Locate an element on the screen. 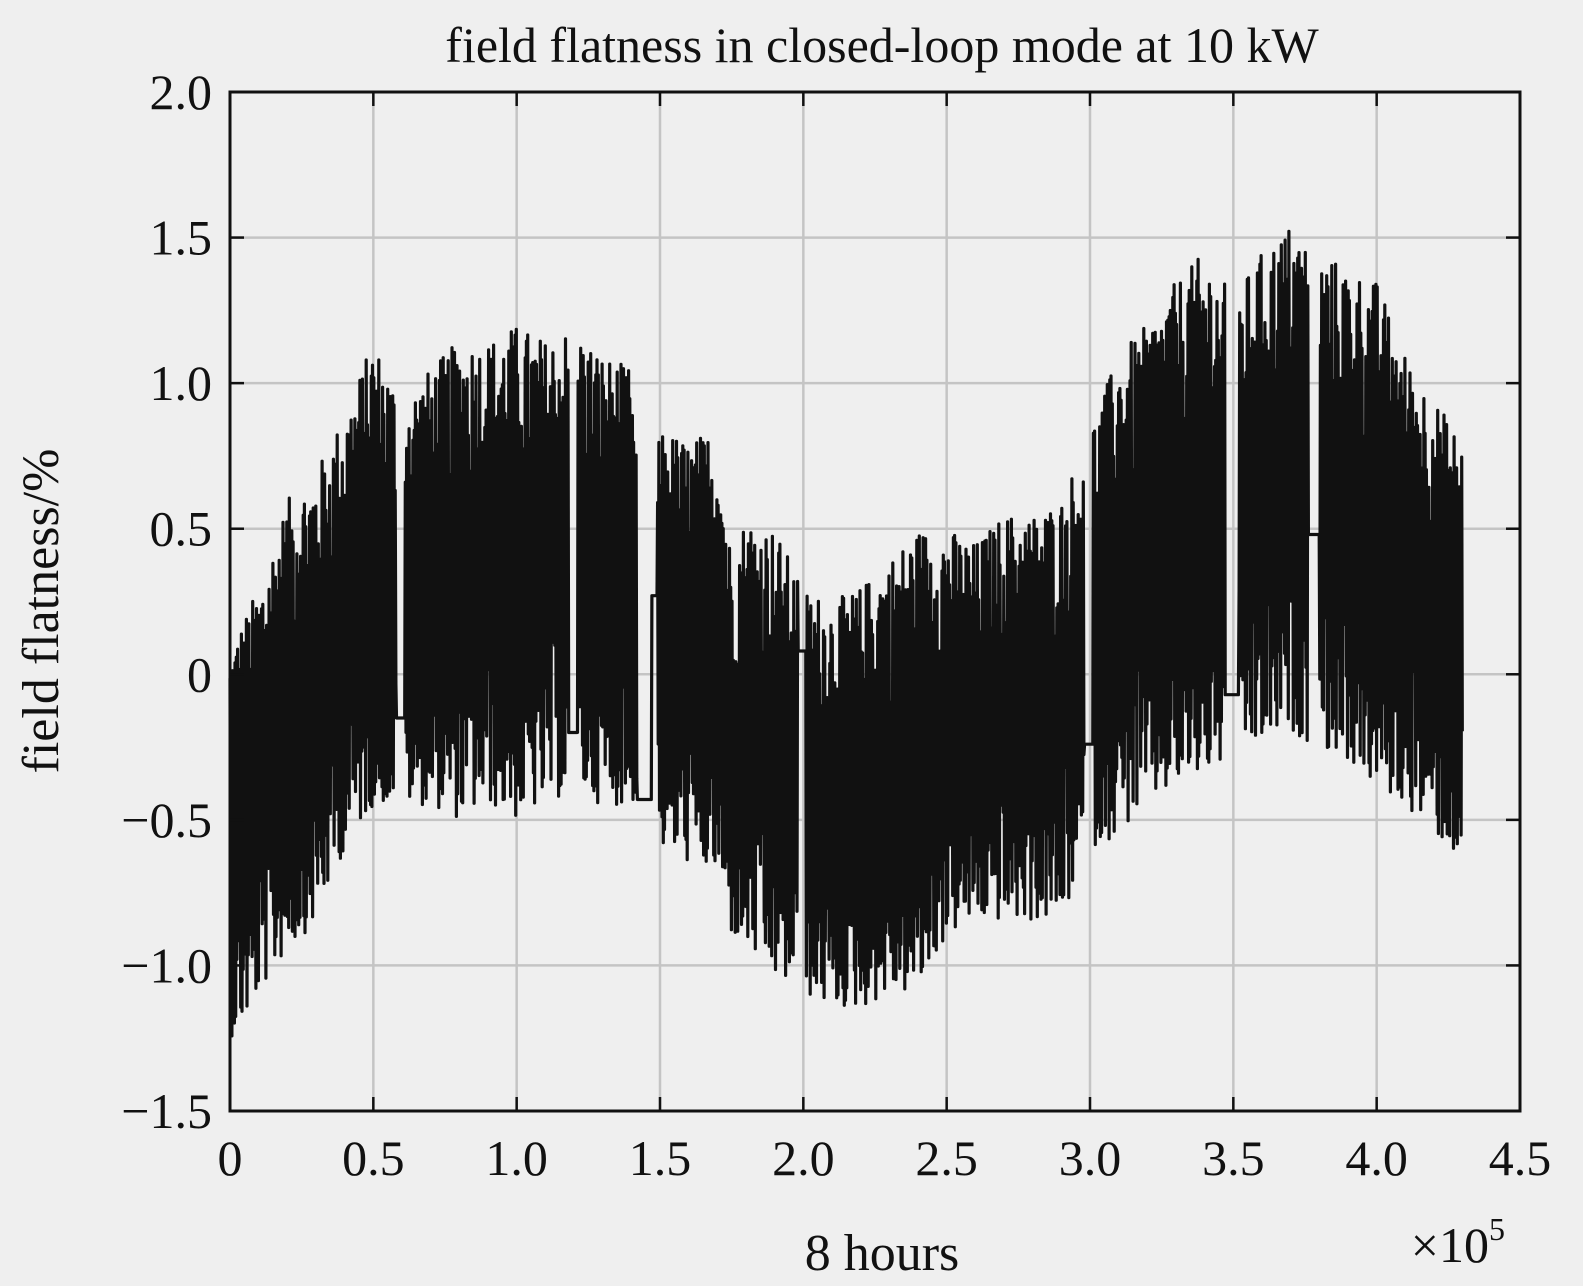 The image size is (1583, 1286). x-tick-label: 3.5 is located at coordinates (1233, 1158).